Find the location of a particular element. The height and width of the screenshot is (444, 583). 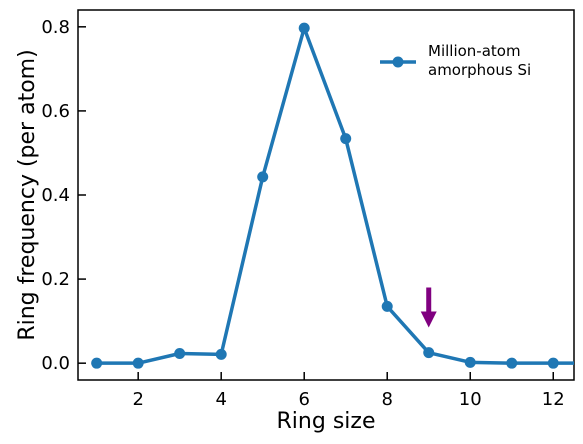

y-axis-label: Ring frequency (per atom) is located at coordinates (27, 194).